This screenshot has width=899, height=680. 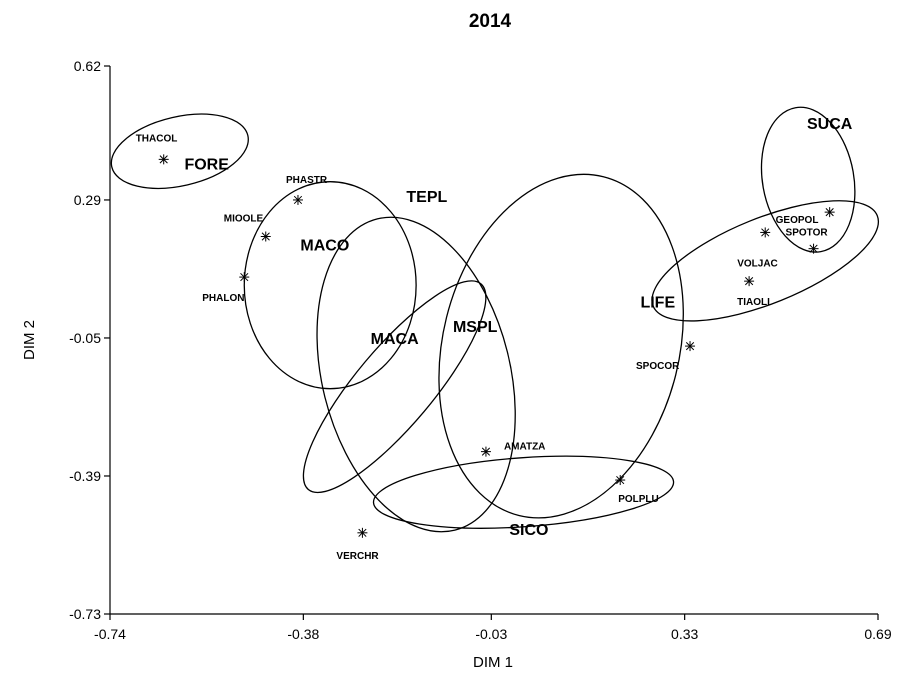 I want to click on group-ellipse-sico, so click(x=523, y=492).